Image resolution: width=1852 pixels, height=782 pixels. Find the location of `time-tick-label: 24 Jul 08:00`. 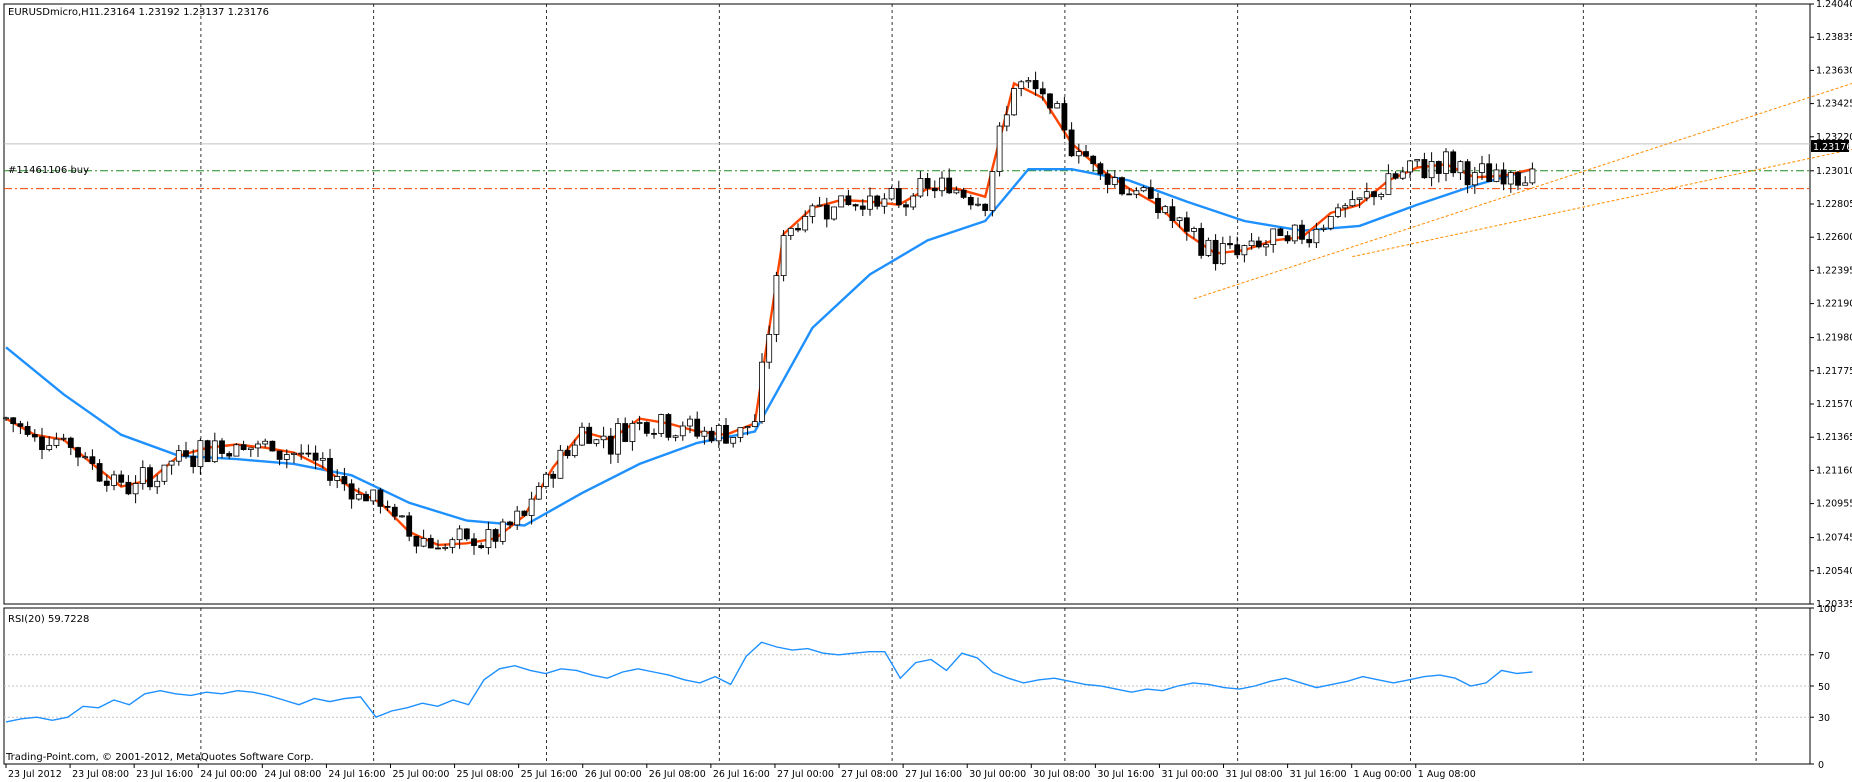

time-tick-label: 24 Jul 08:00 is located at coordinates (292, 774).